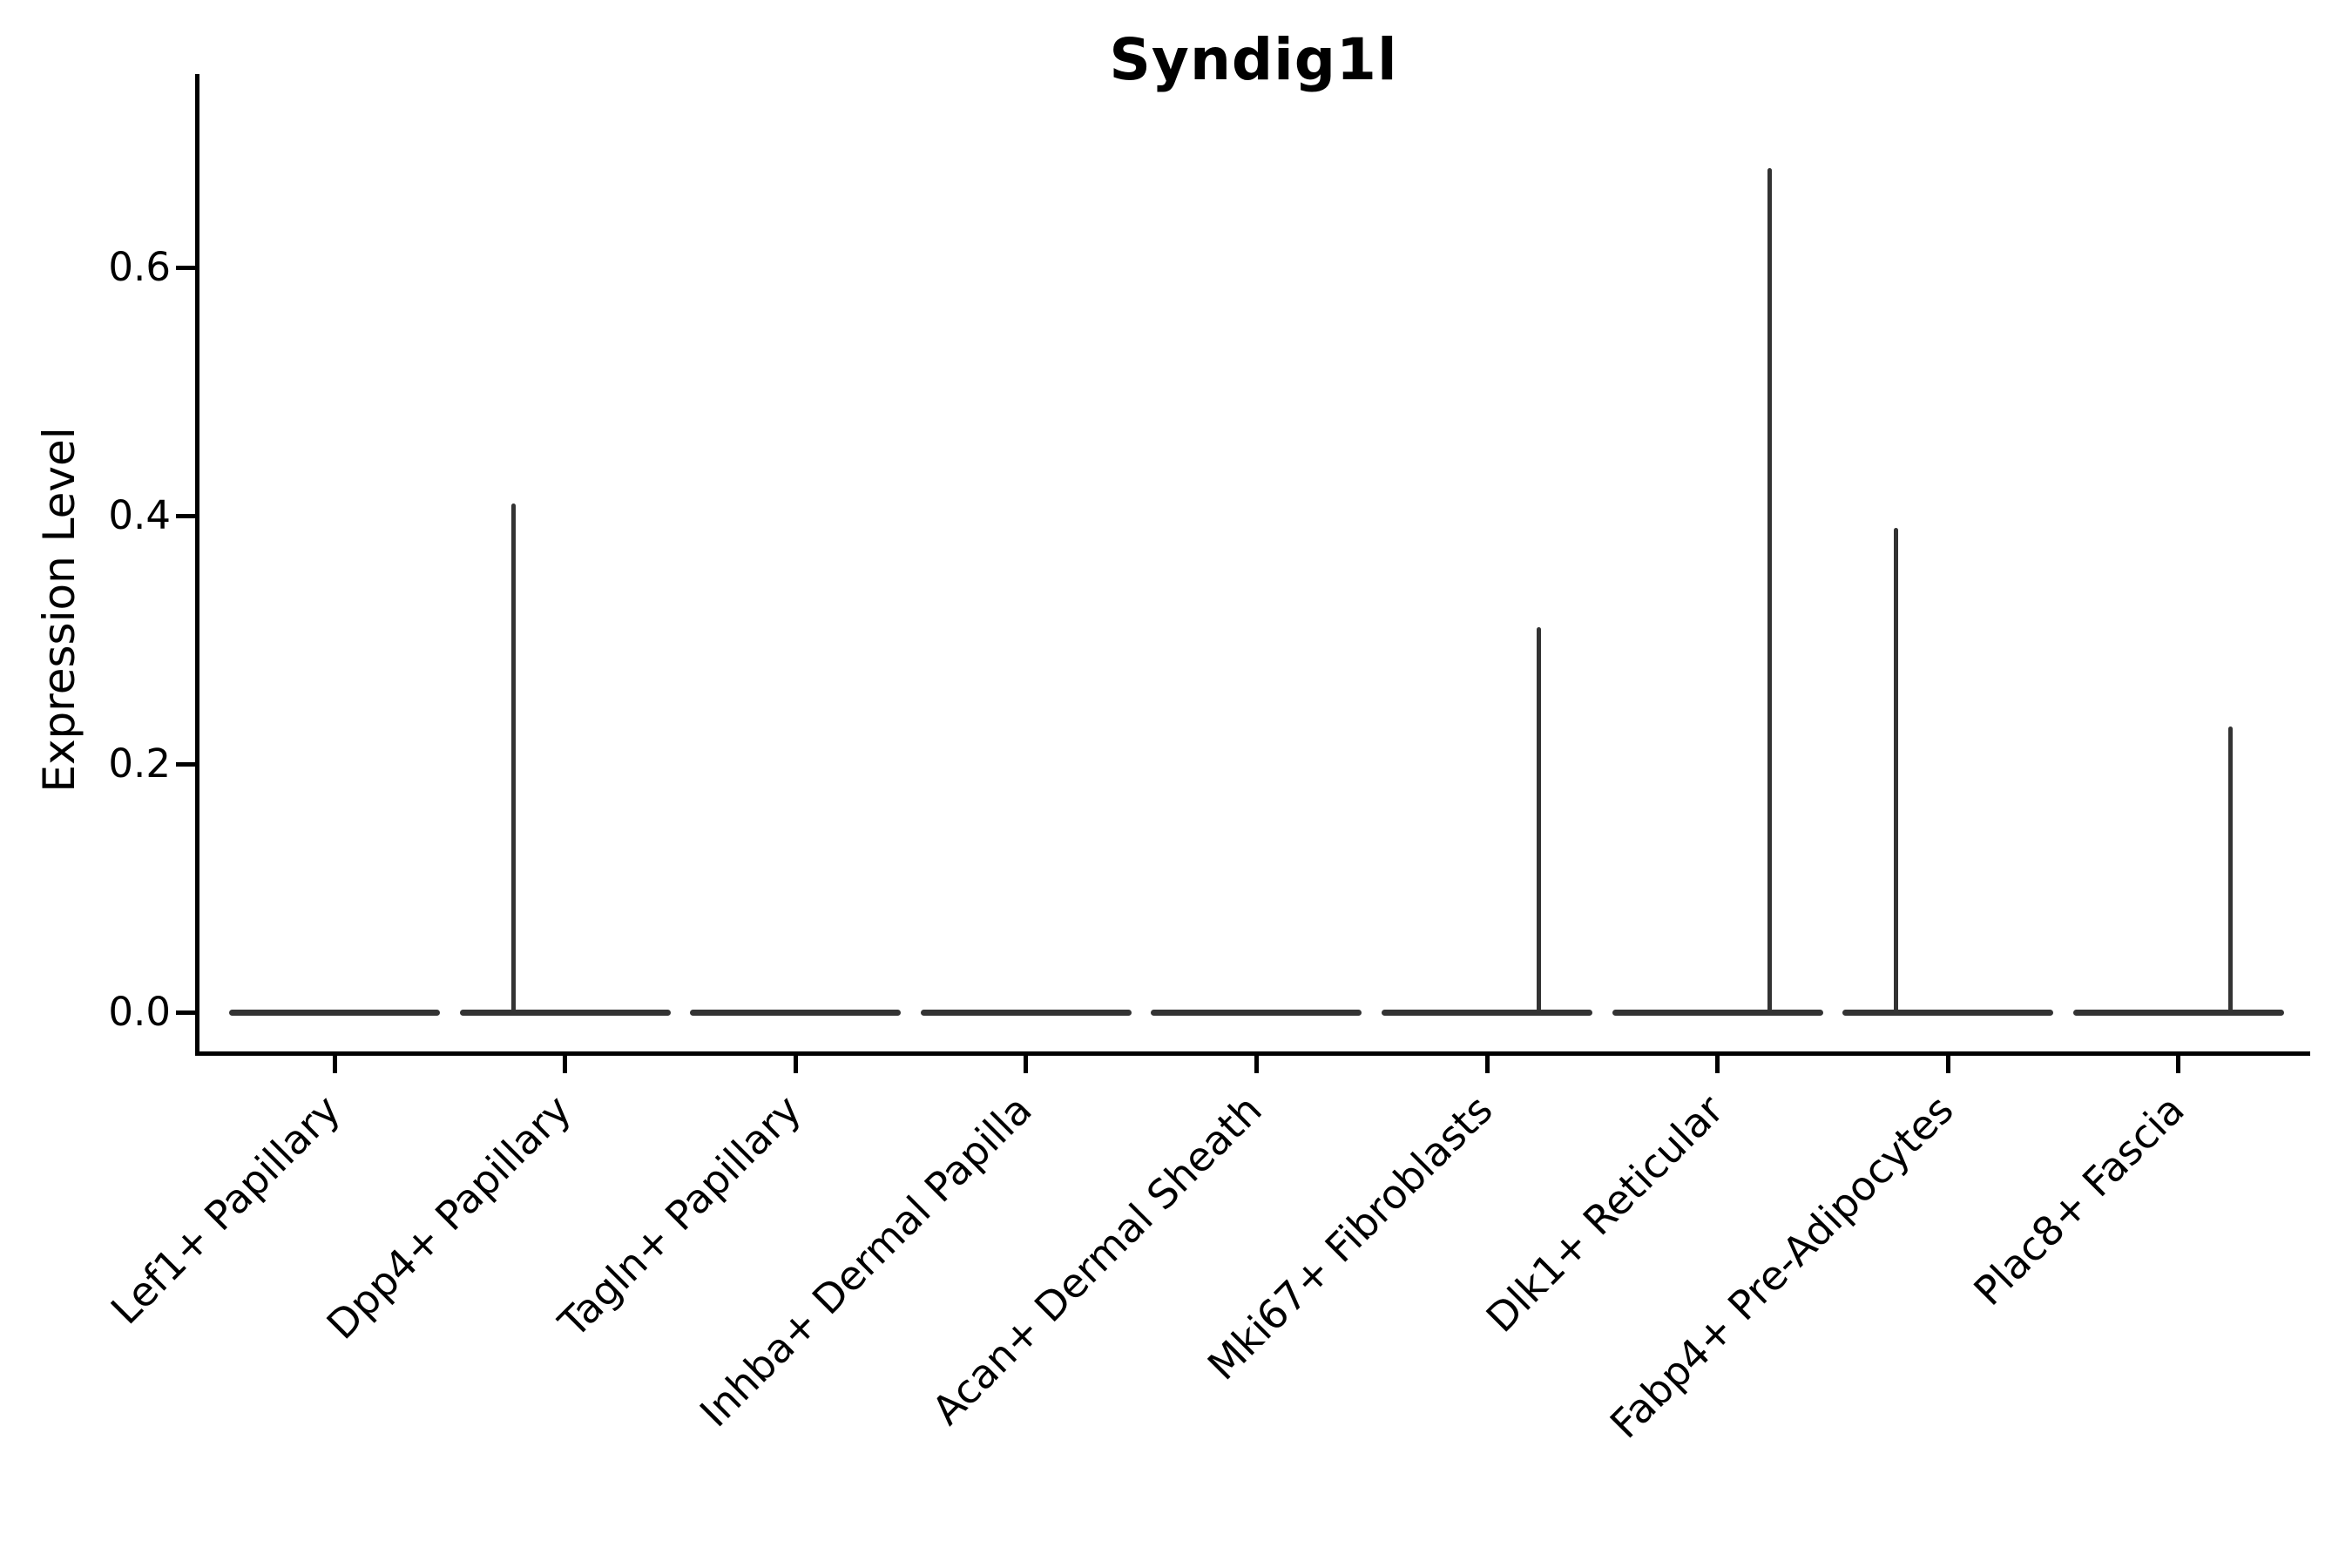 This screenshot has width=2352, height=1568. I want to click on x-axis-line, so click(1252, 1054).